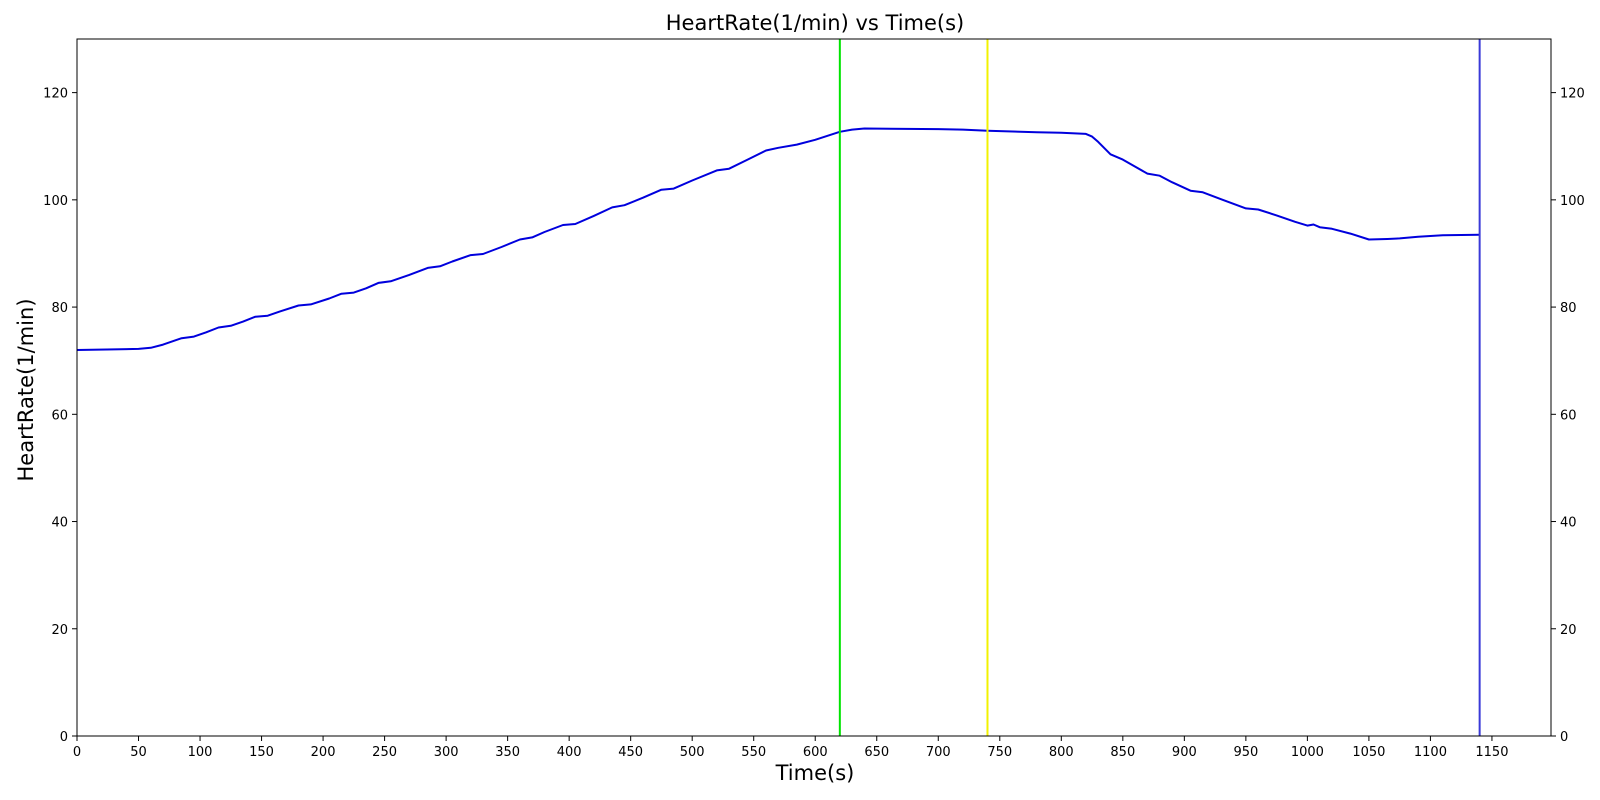 This screenshot has height=800, width=1600. What do you see at coordinates (64, 737) in the screenshot?
I see `y-tick-label-left: 0` at bounding box center [64, 737].